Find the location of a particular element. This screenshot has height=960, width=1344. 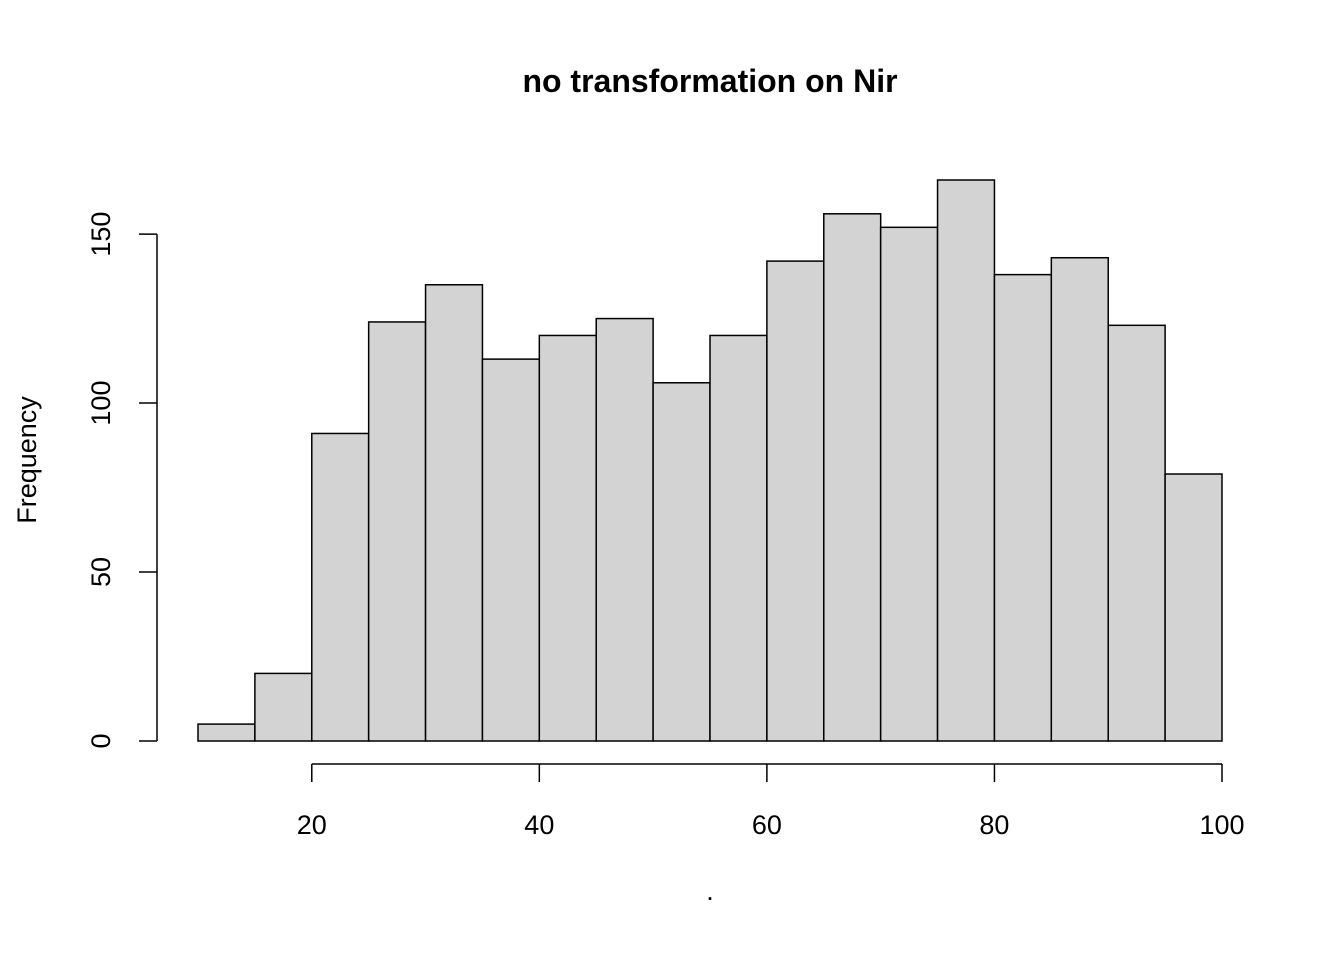

x-tick-label: 20 is located at coordinates (312, 825).